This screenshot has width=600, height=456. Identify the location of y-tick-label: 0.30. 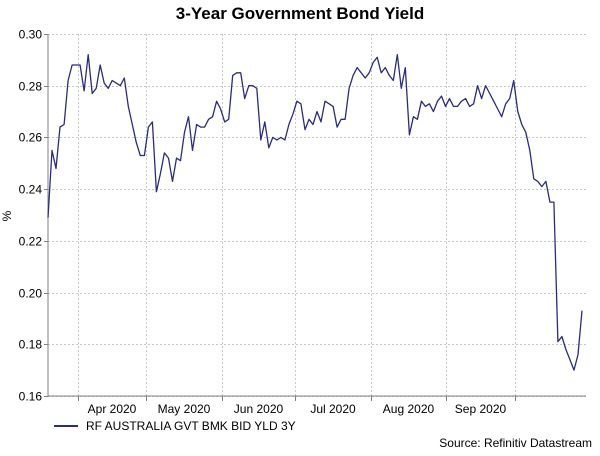
(31, 35).